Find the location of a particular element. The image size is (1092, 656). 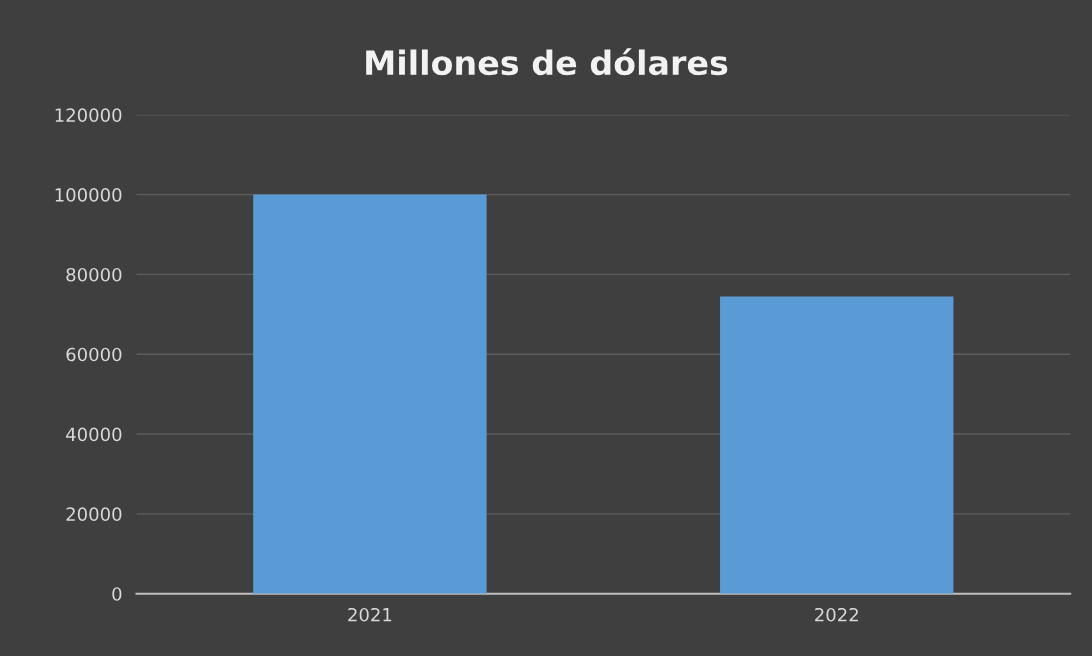

y-tick-label: 100000 is located at coordinates (88, 195).